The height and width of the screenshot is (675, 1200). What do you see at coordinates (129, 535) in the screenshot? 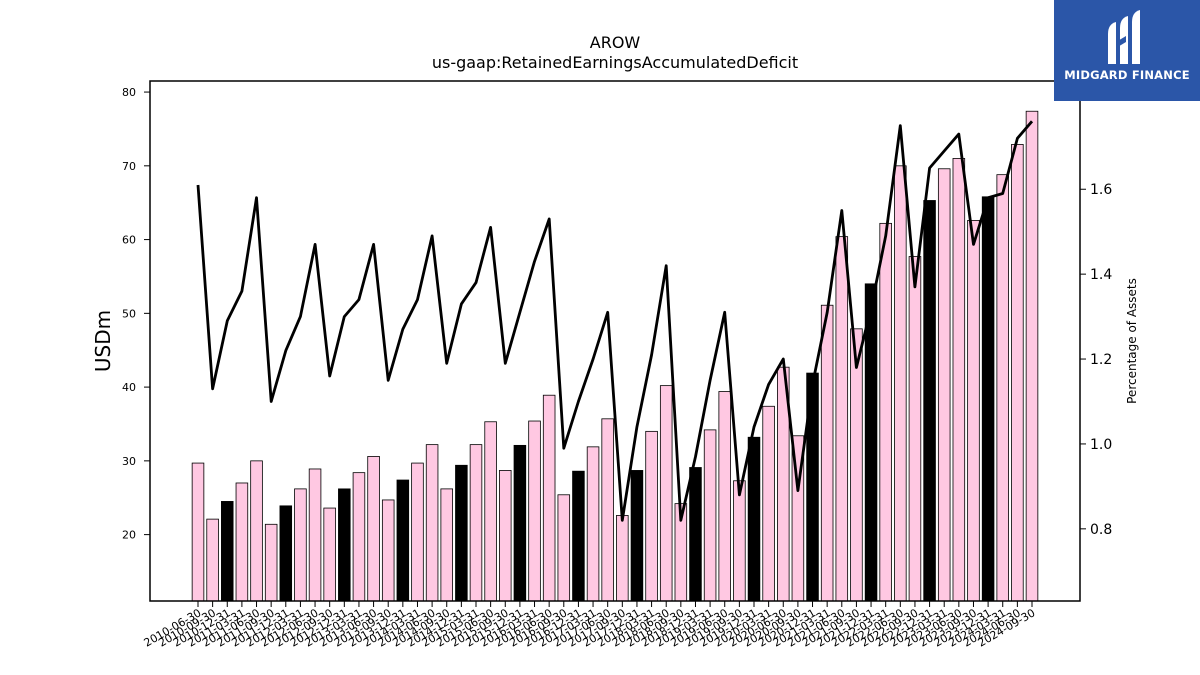
I see `y-tick-label: 20` at bounding box center [129, 535].